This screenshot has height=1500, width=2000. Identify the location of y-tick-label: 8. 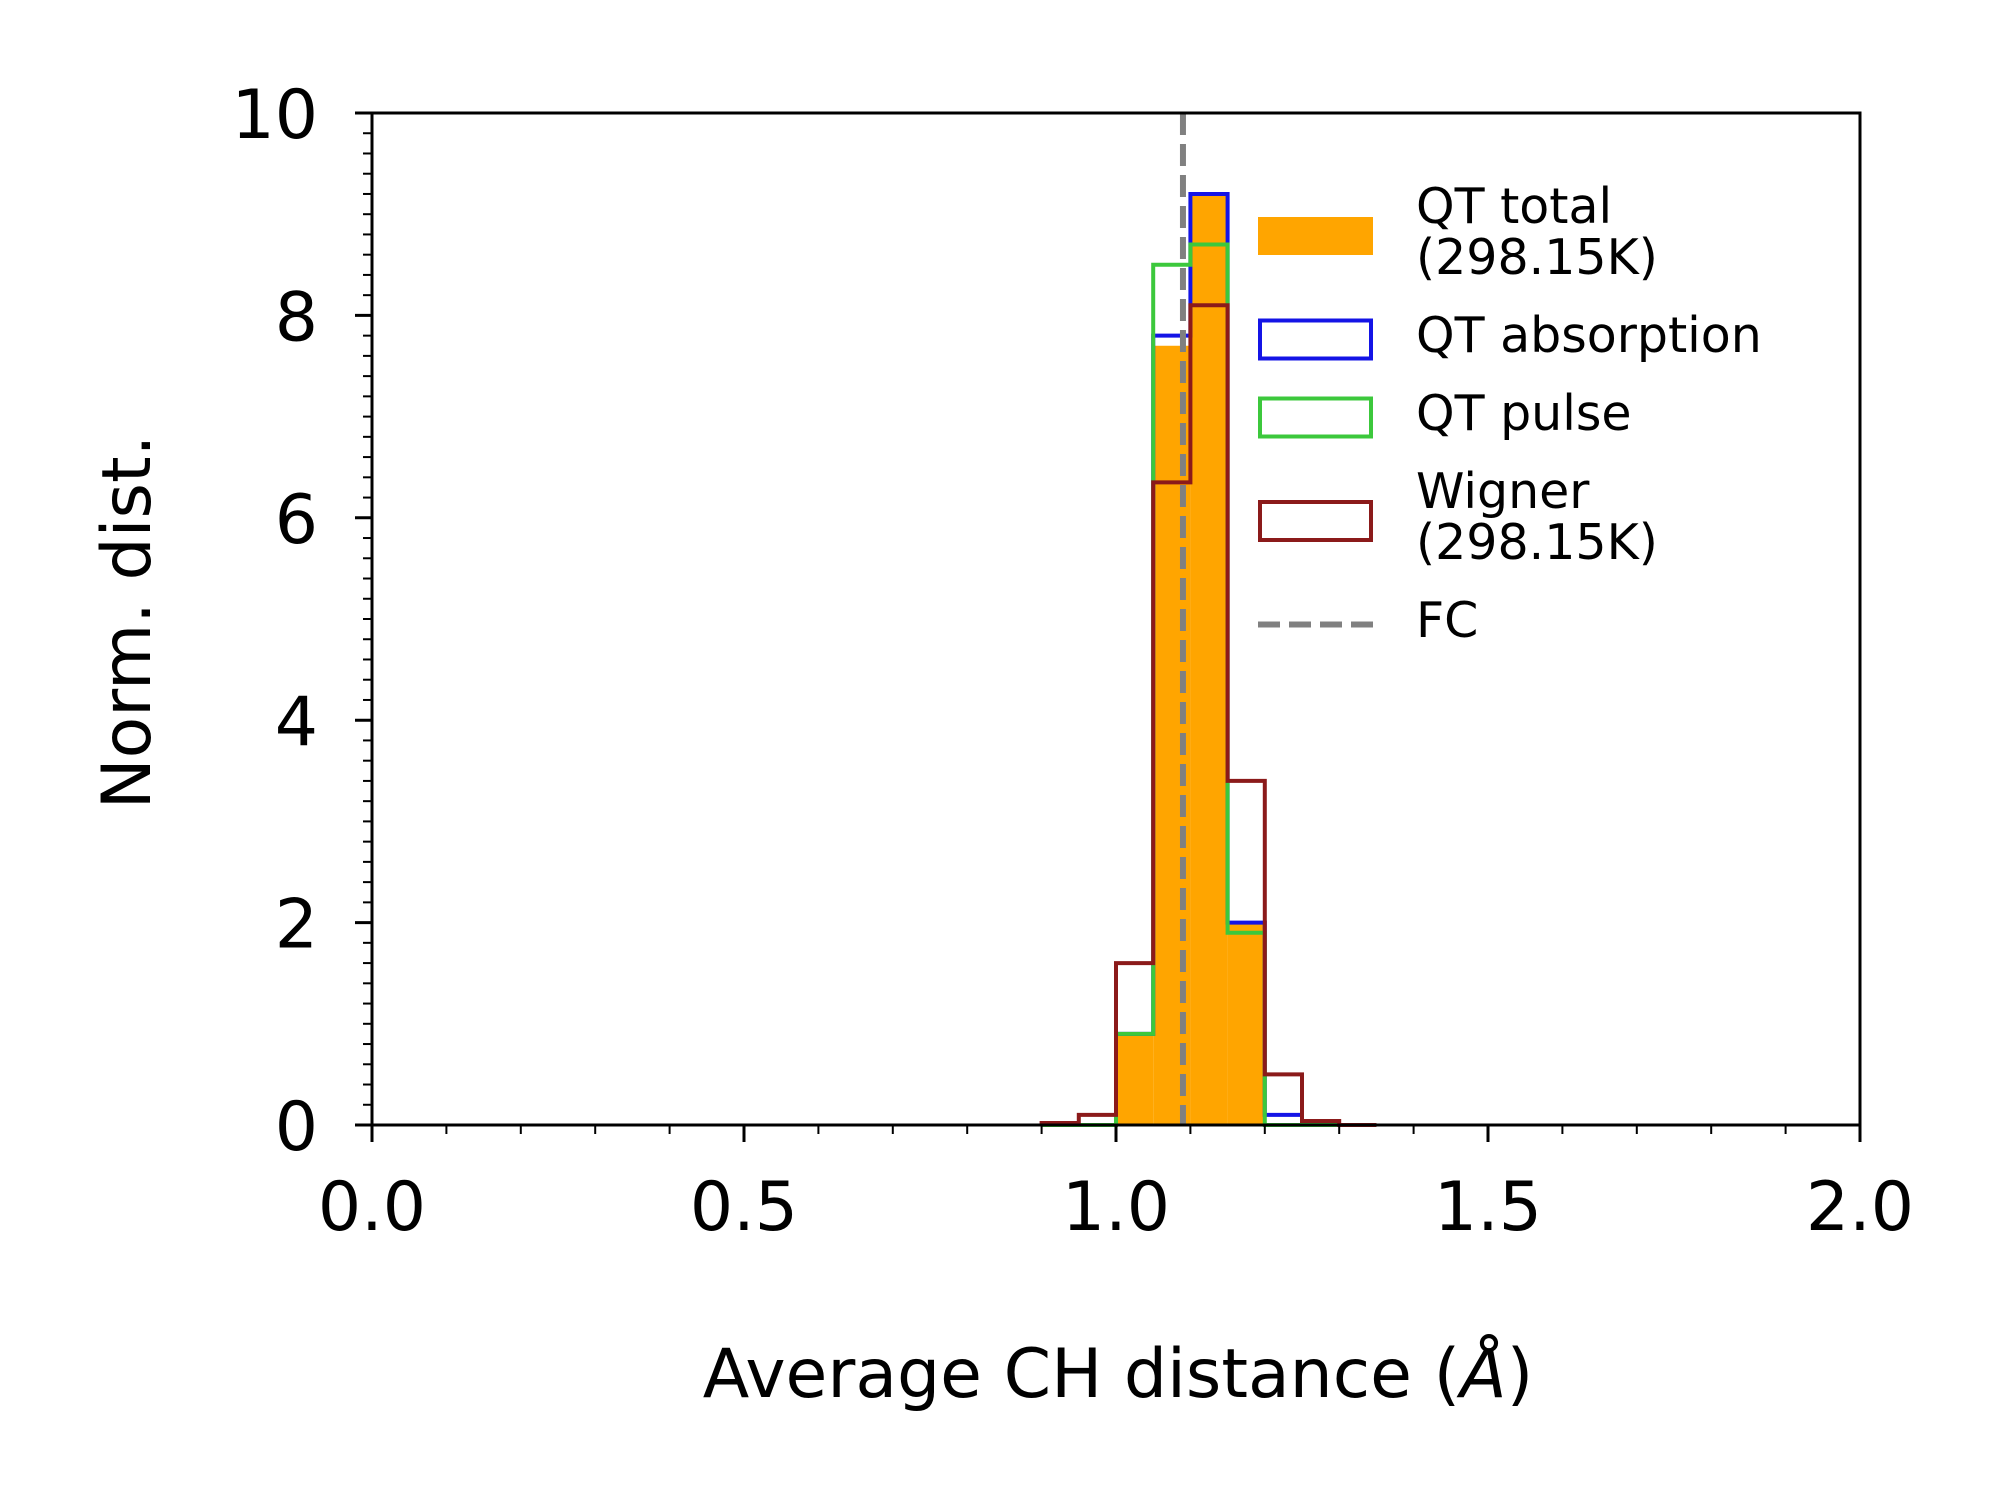
(296, 317).